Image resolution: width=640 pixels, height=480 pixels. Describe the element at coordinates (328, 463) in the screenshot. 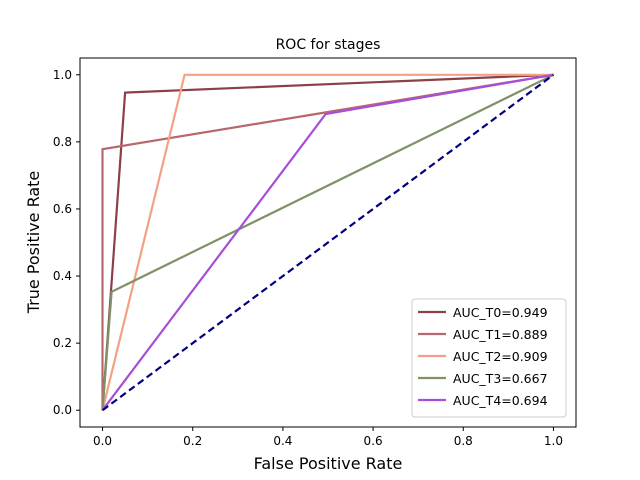

I see `x-axis-label: False Positive Rate` at that location.